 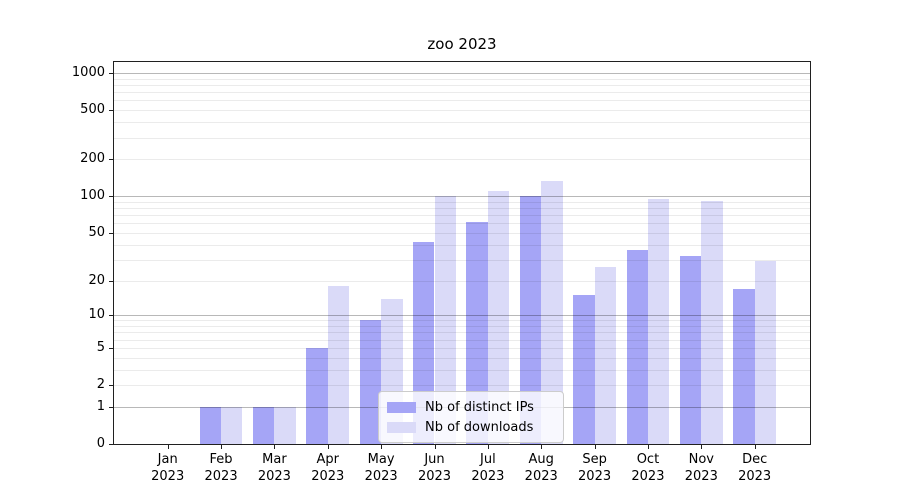 I want to click on bar-distinct-ips-oct, so click(x=637, y=347).